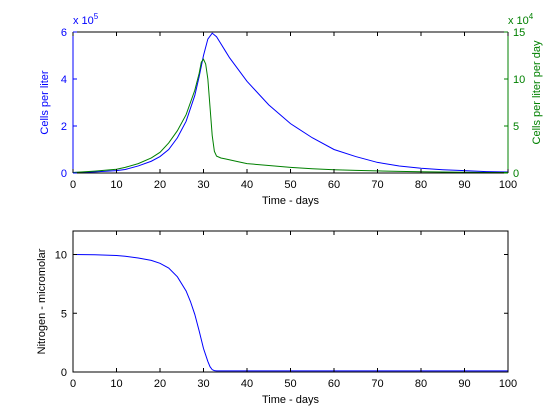 The image size is (560, 420). What do you see at coordinates (519, 33) in the screenshot?
I see `right-y-tick-label: 15` at bounding box center [519, 33].